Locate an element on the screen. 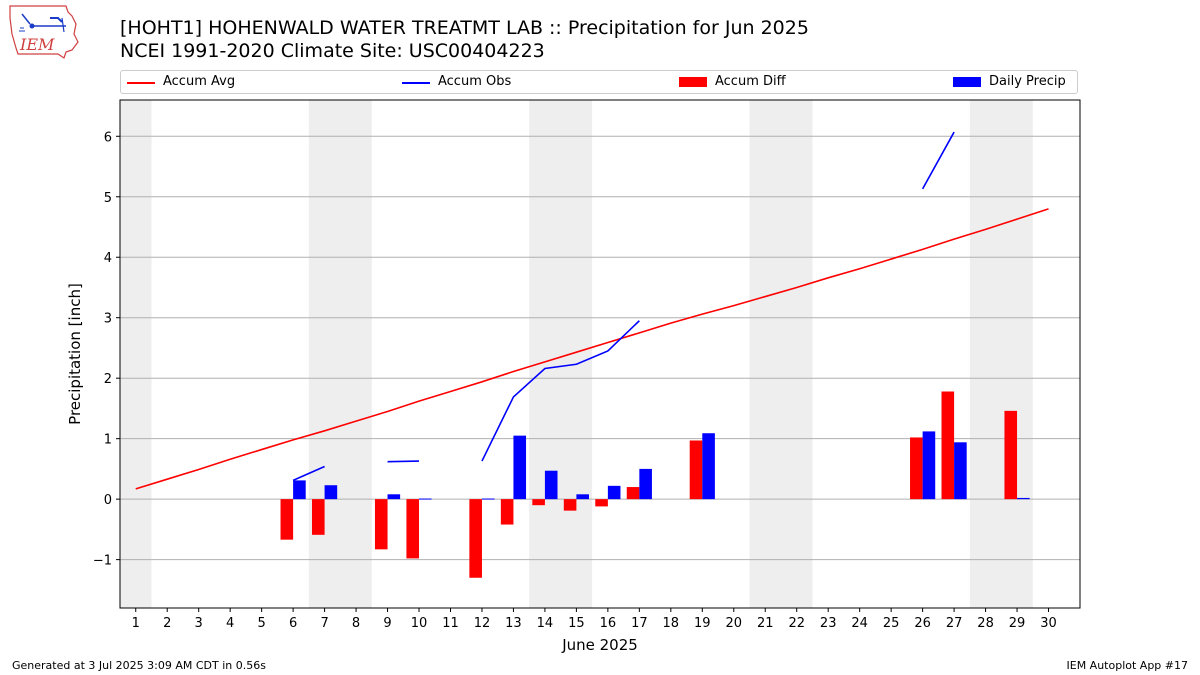 This screenshot has height=675, width=1200. y-tick-label: 3 is located at coordinates (108, 319).